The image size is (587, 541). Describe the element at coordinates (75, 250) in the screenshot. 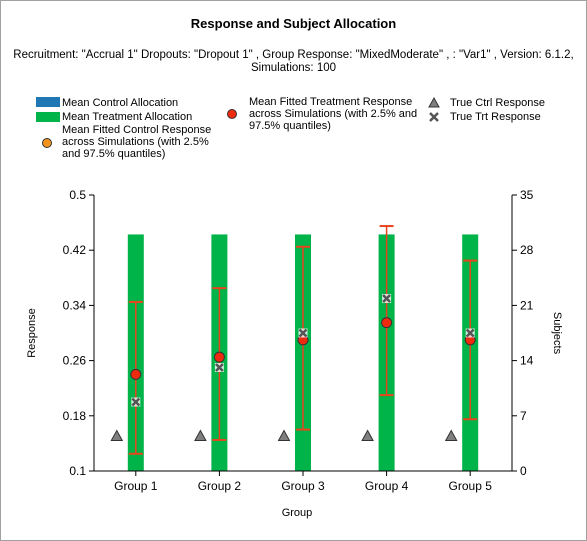

I see `y-tick-label: 0.42` at that location.